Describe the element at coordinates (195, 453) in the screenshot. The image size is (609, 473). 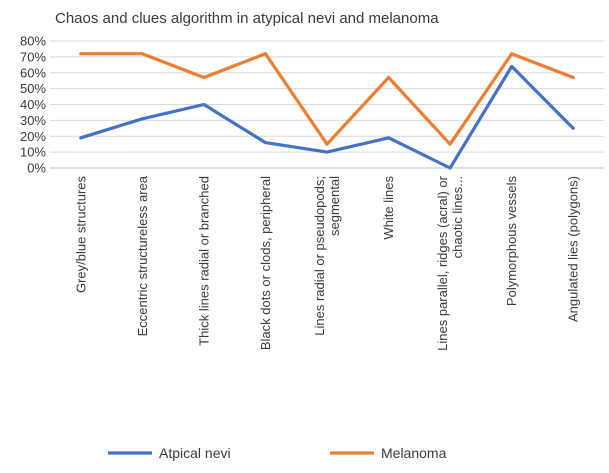
I see `legend-label: Atpical nevi` at that location.